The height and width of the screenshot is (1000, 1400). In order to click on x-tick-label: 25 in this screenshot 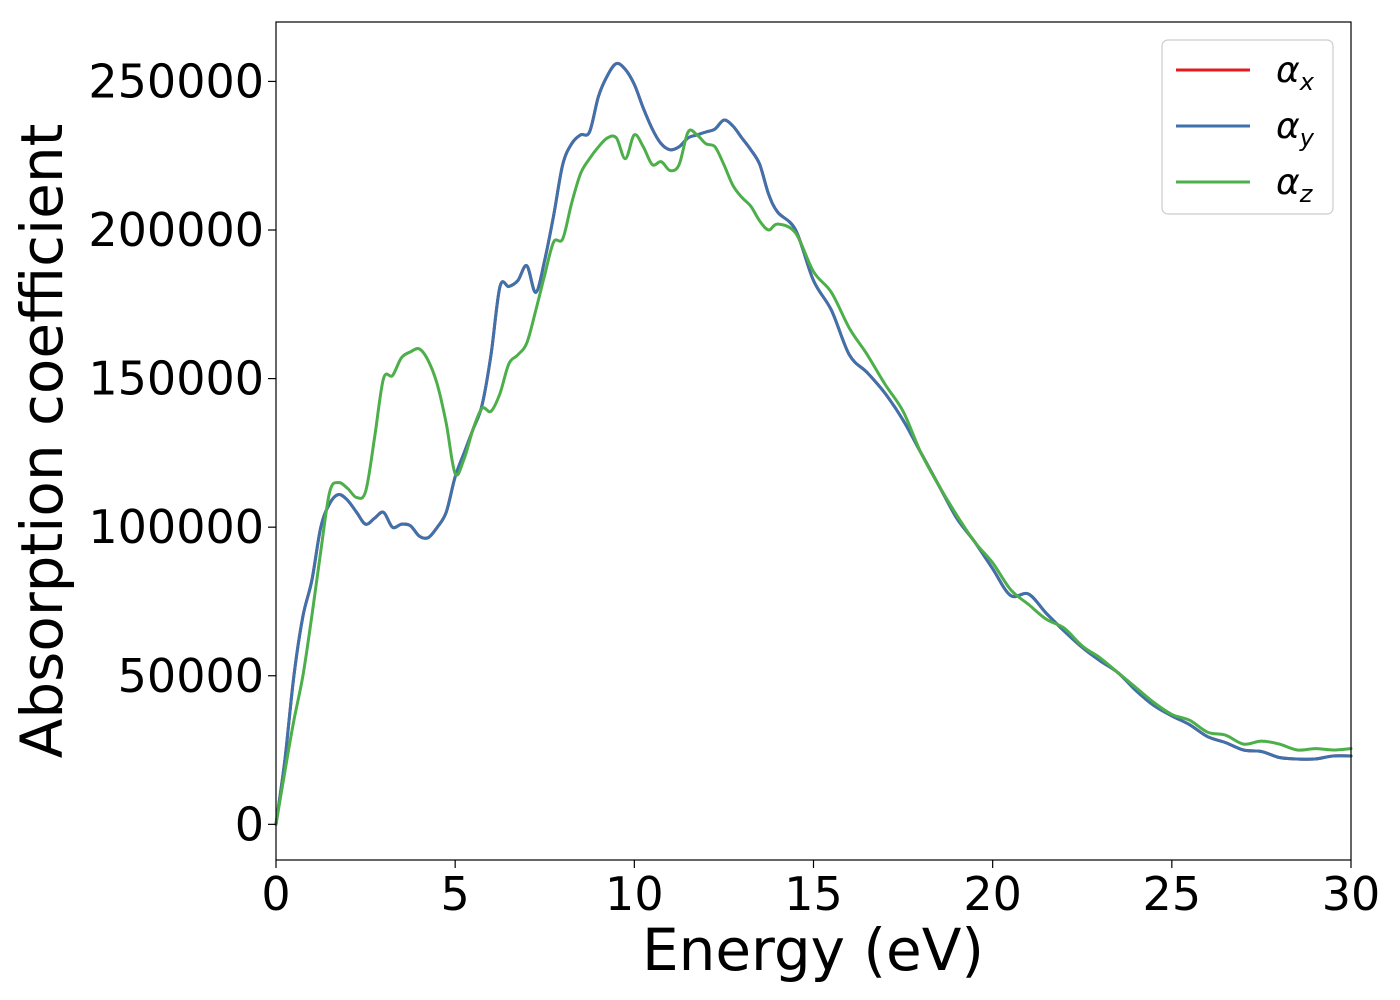, I will do `click(1172, 894)`.